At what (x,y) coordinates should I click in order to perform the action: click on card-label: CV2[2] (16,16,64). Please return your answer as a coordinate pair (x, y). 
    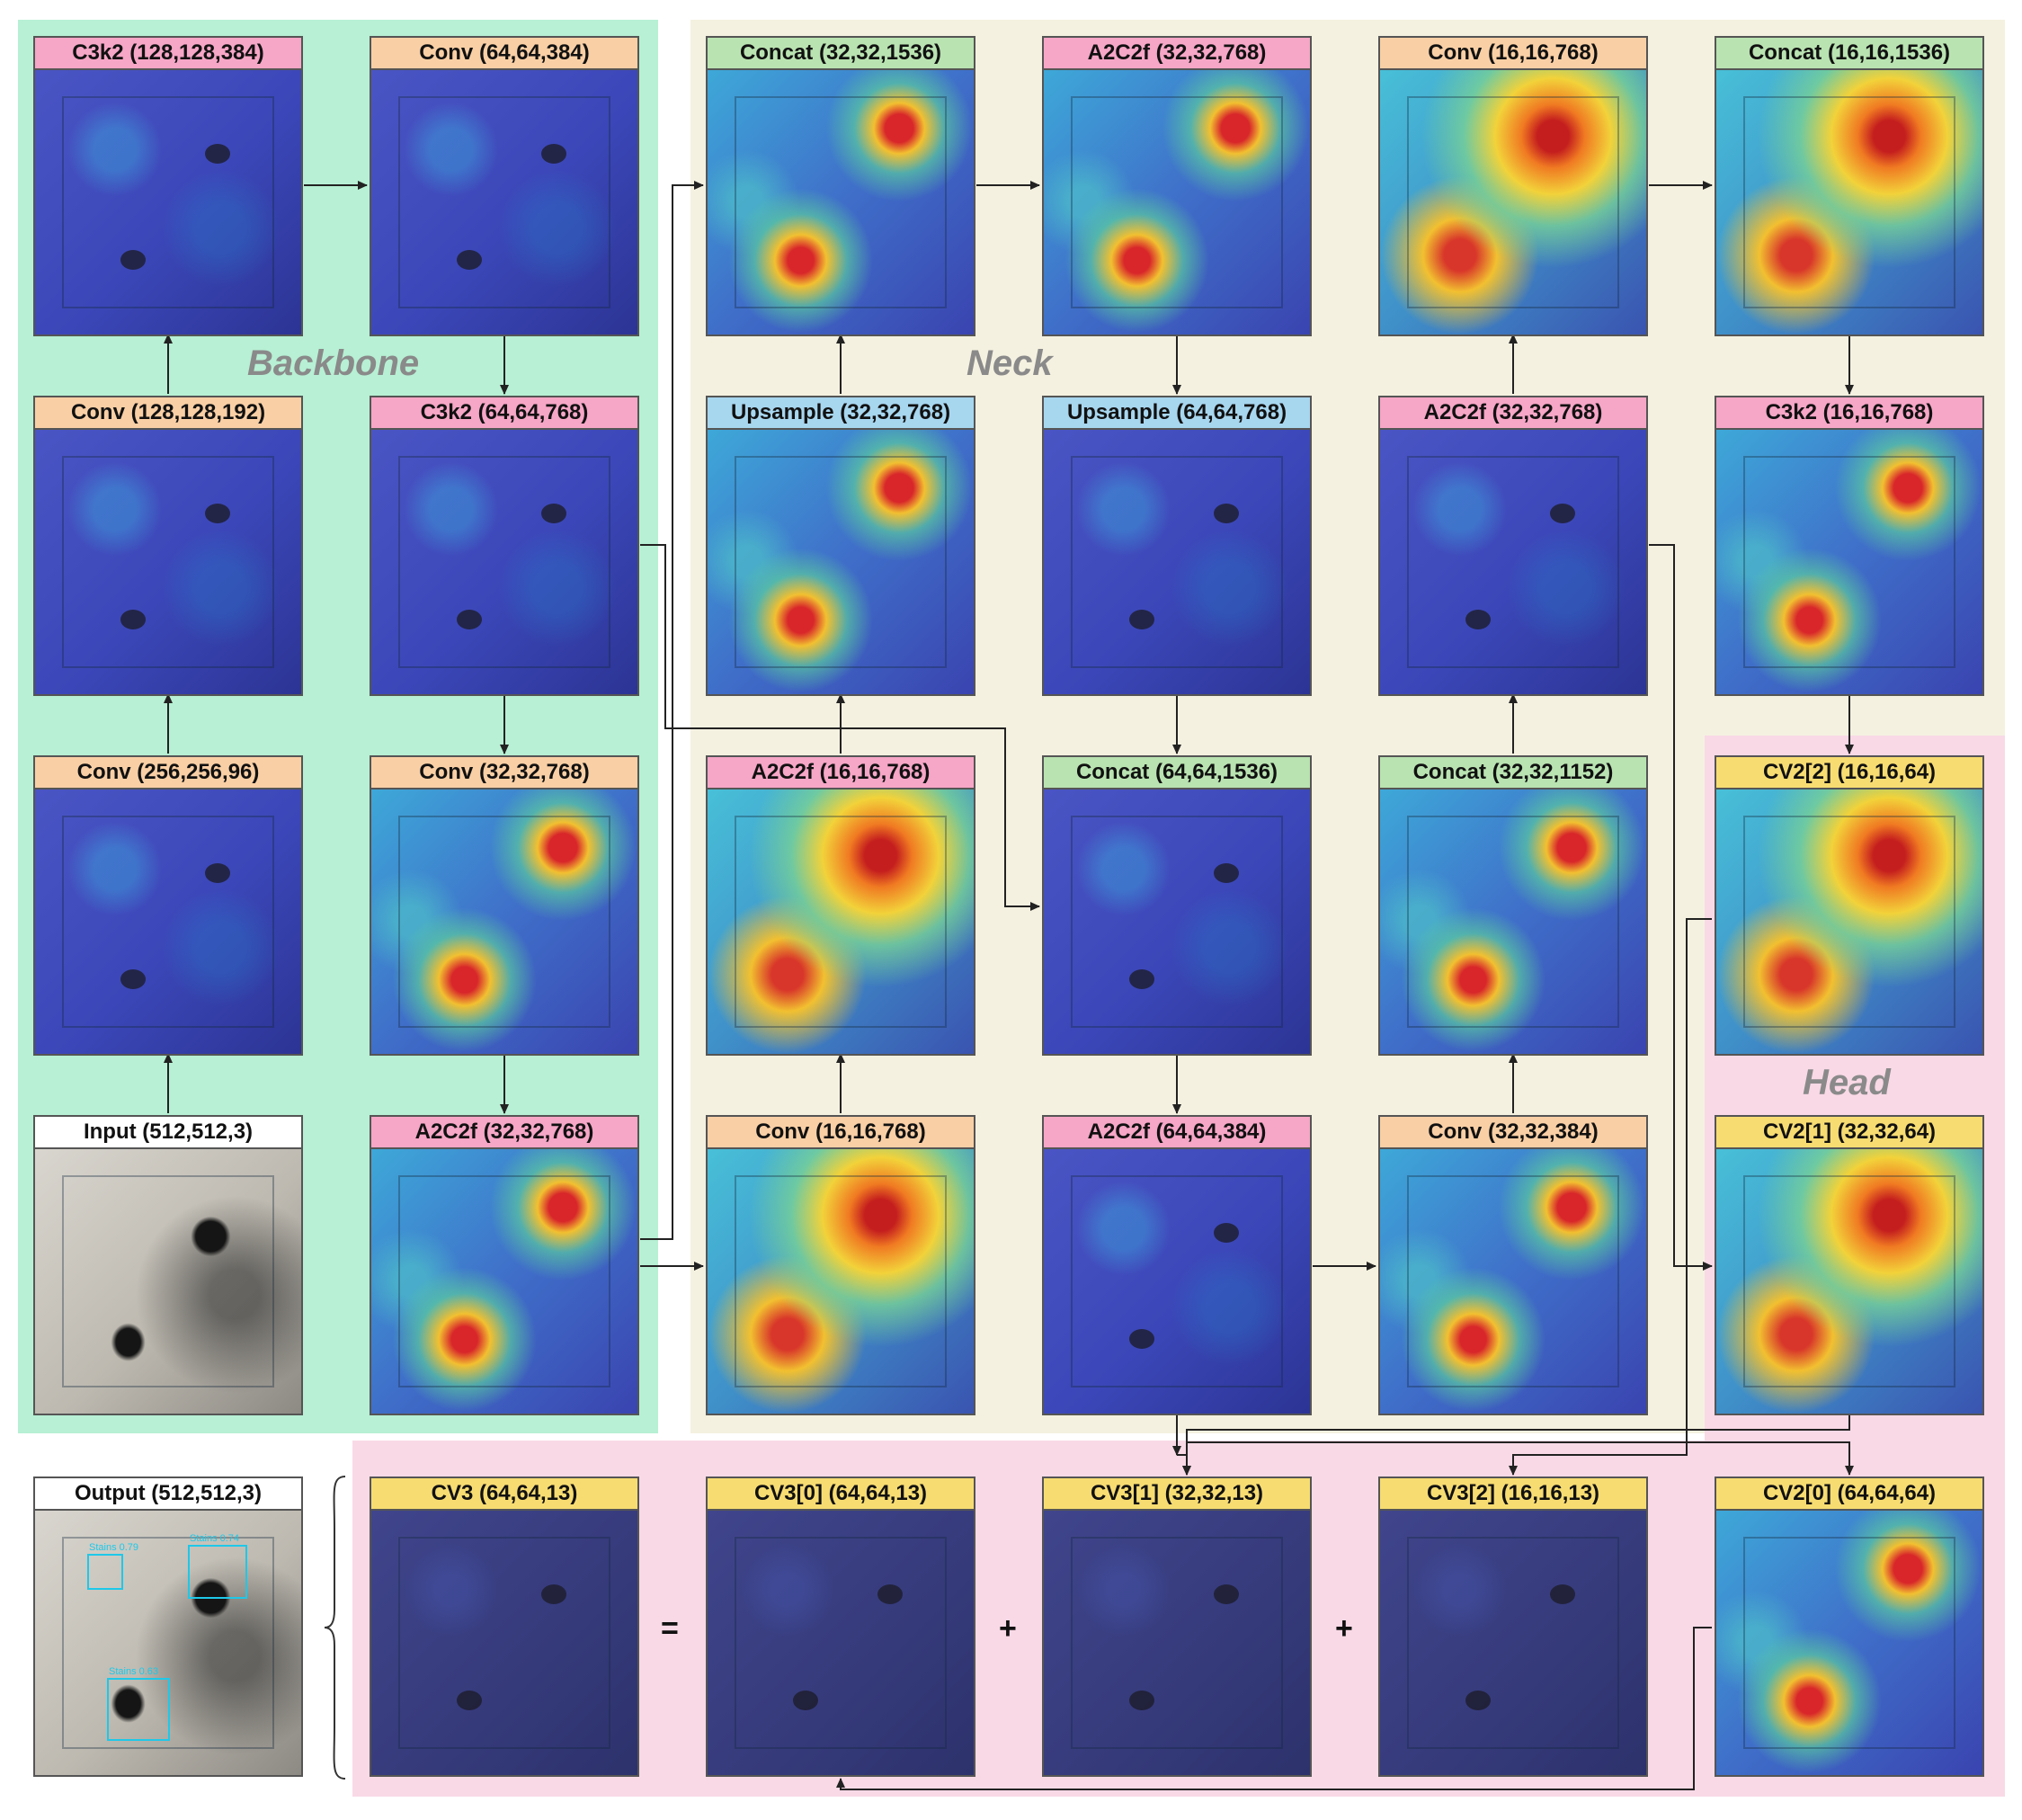
    Looking at the image, I should click on (1849, 774).